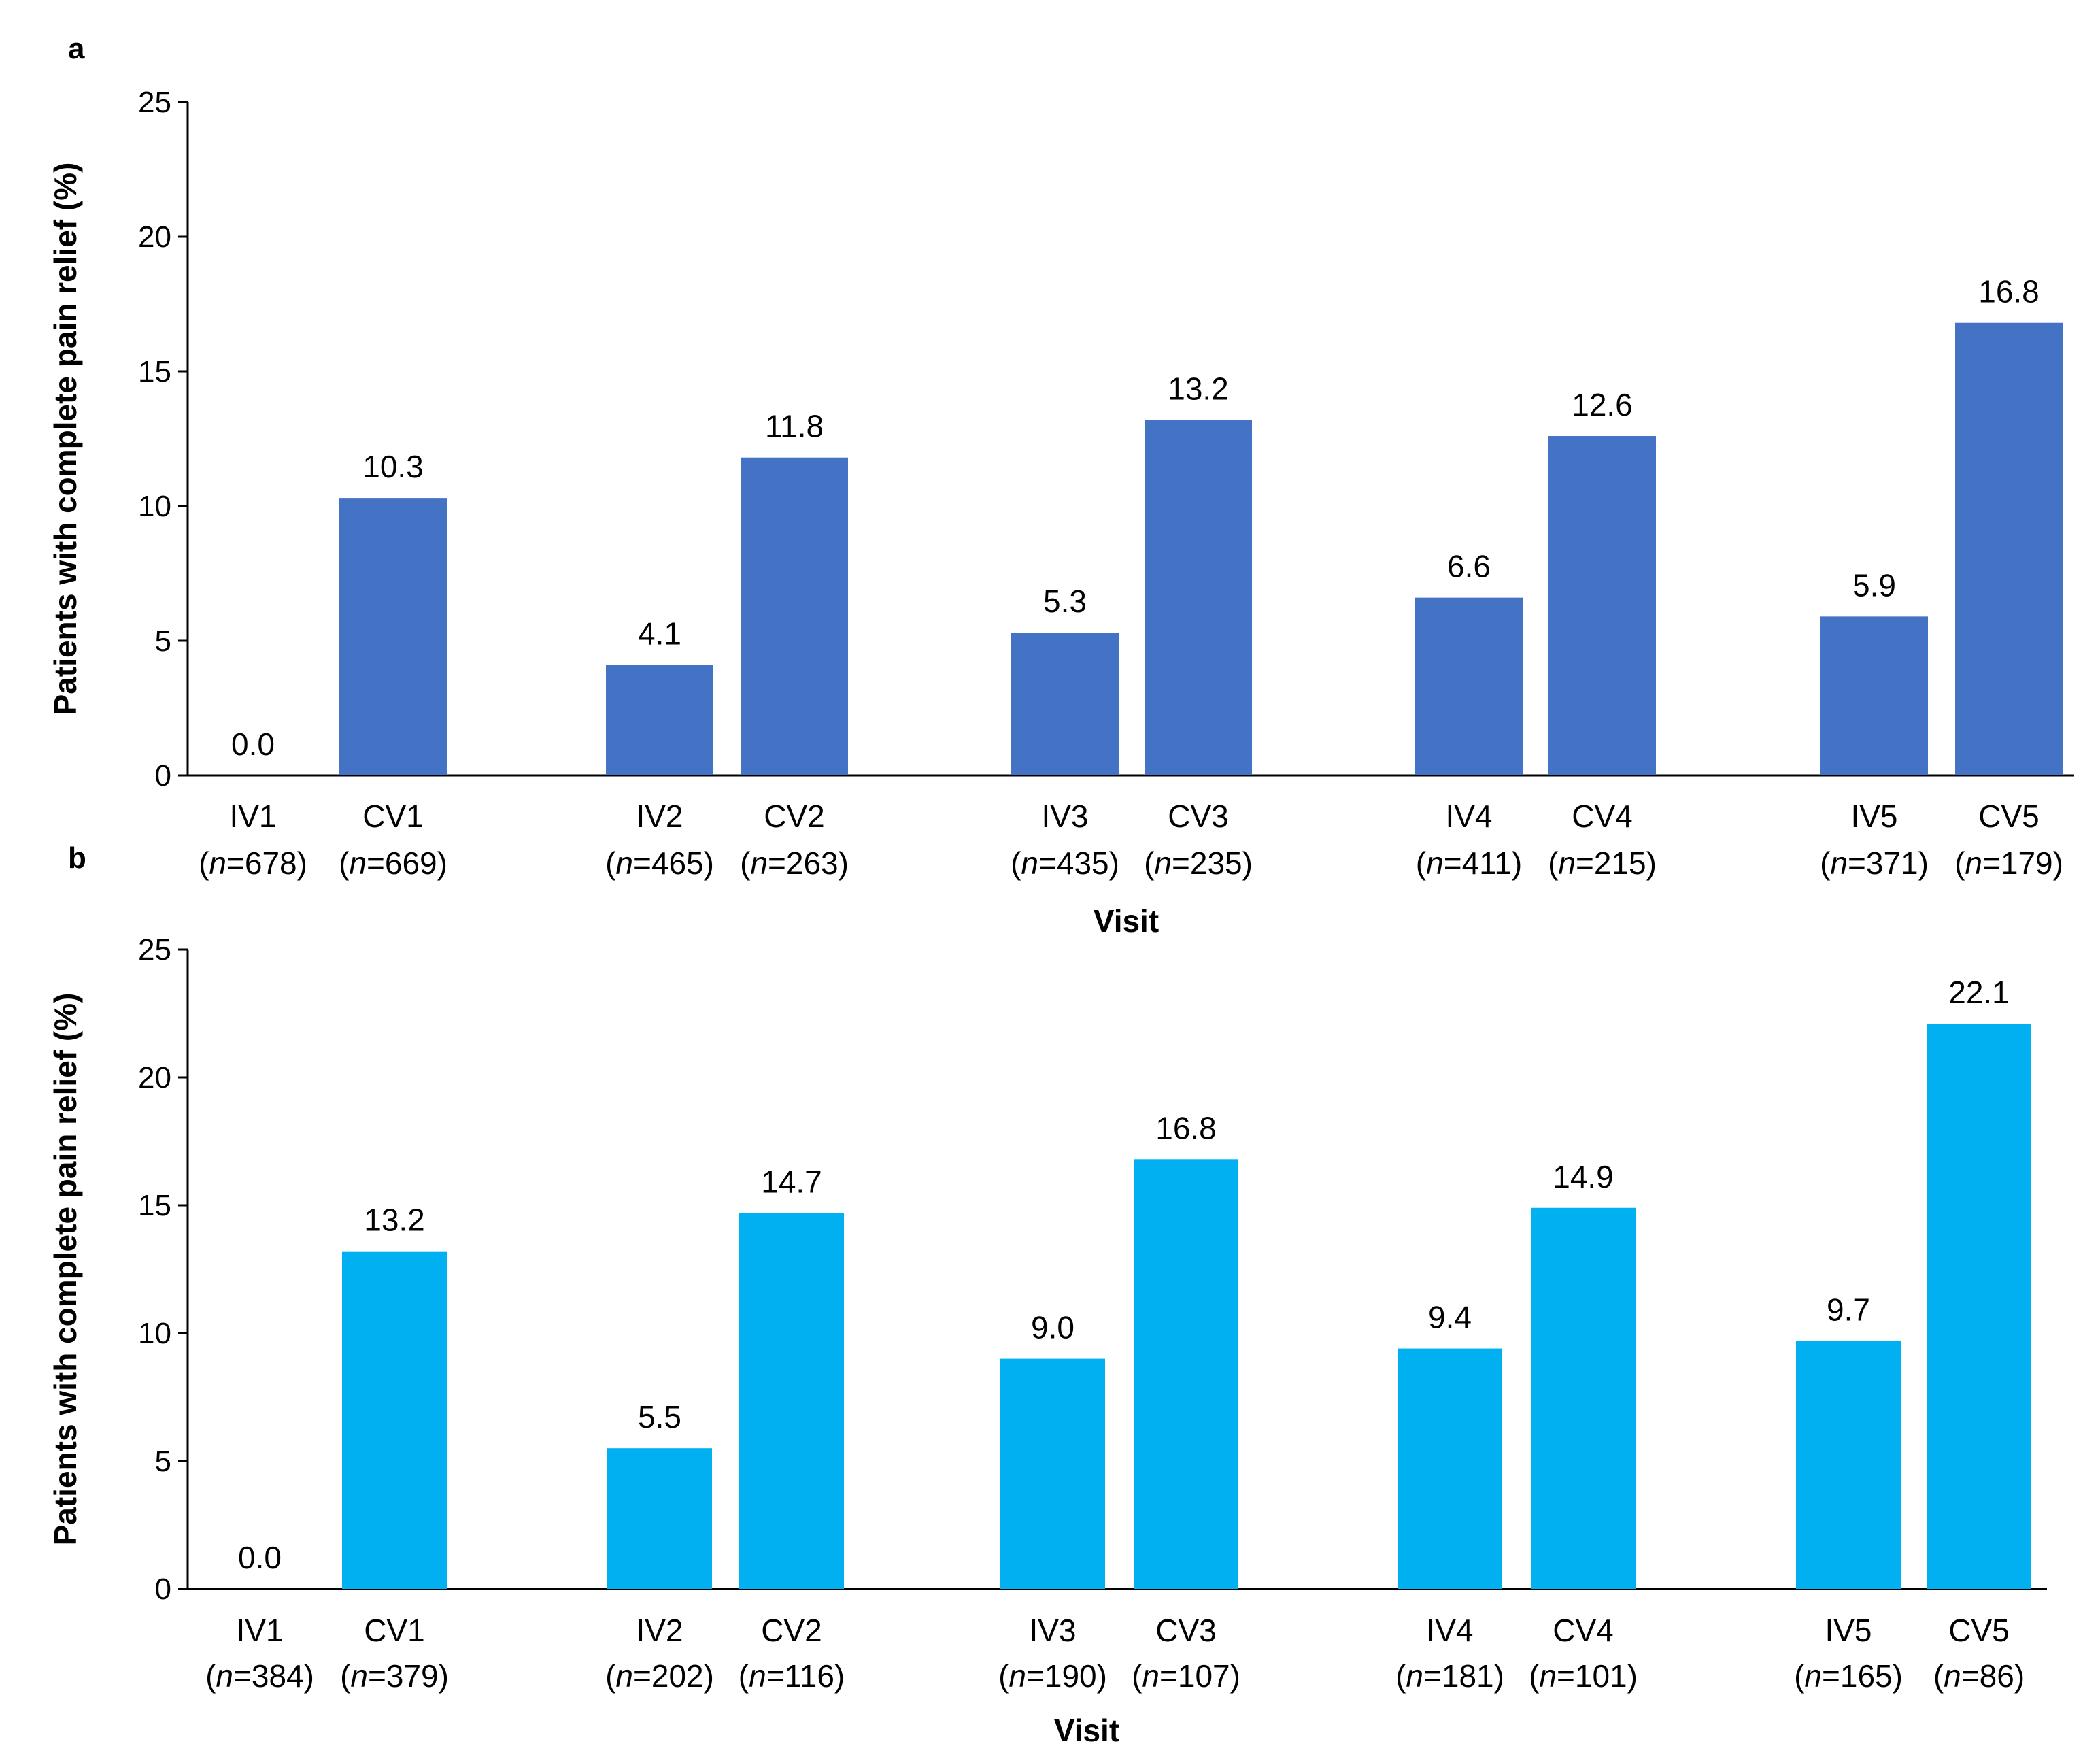 Image resolution: width=2100 pixels, height=1746 pixels. What do you see at coordinates (1469, 863) in the screenshot?
I see `sample-size-label: (n=411)` at bounding box center [1469, 863].